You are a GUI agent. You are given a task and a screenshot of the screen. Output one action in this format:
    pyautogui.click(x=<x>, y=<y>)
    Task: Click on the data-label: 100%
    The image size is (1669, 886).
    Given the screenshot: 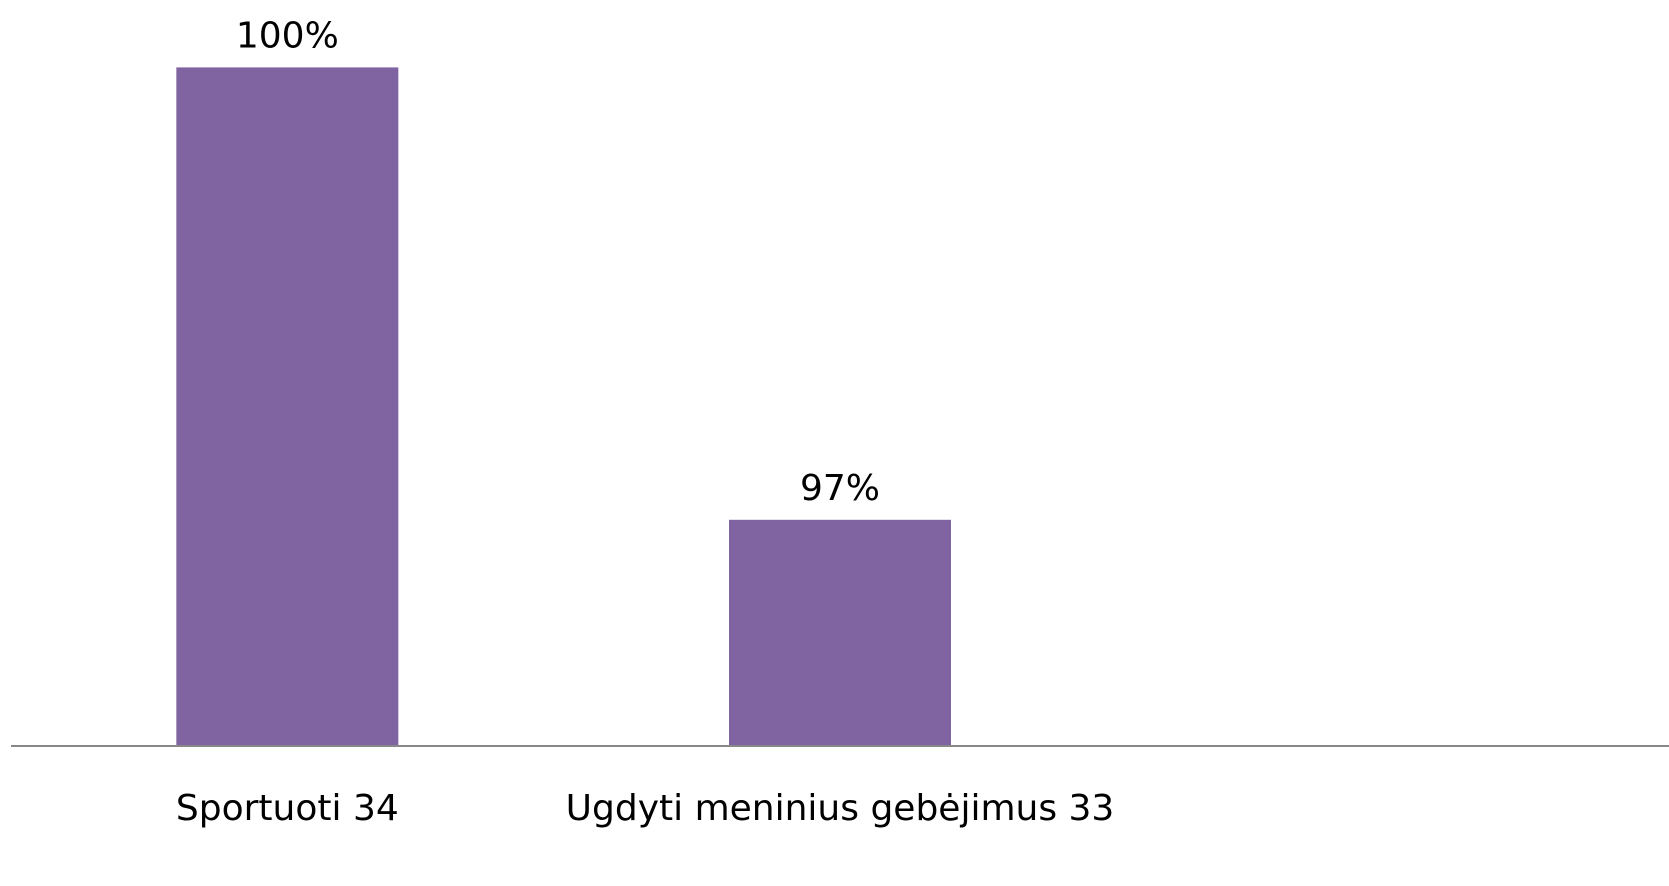 What is the action you would take?
    pyautogui.click(x=287, y=35)
    